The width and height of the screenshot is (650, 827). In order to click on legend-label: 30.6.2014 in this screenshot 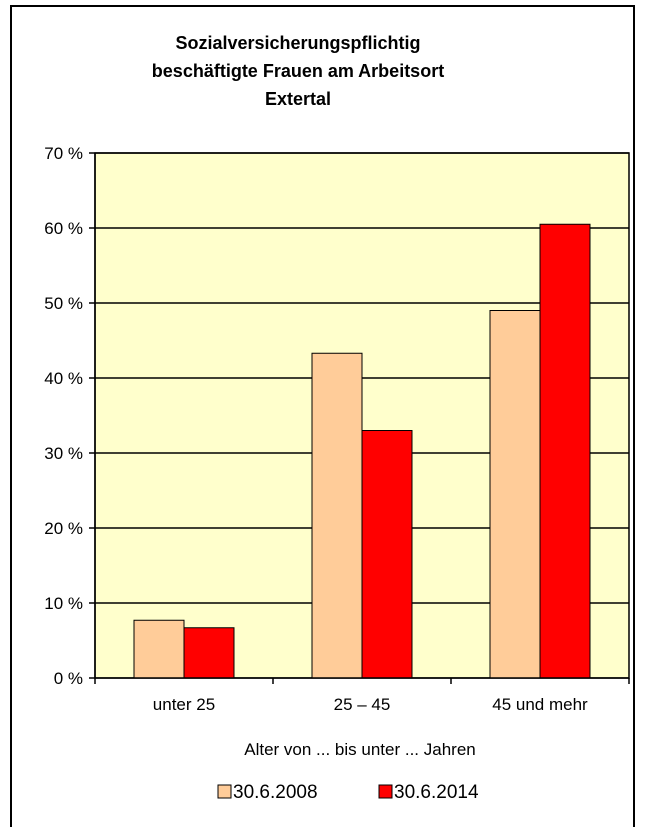, I will do `click(436, 792)`.